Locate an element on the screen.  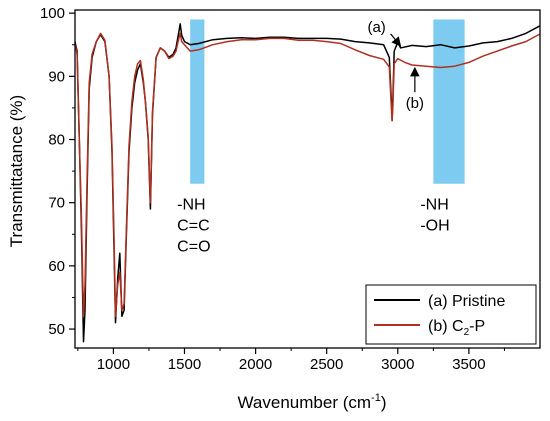
y-axis-label: Transmittatance (%) is located at coordinates (16, 171).